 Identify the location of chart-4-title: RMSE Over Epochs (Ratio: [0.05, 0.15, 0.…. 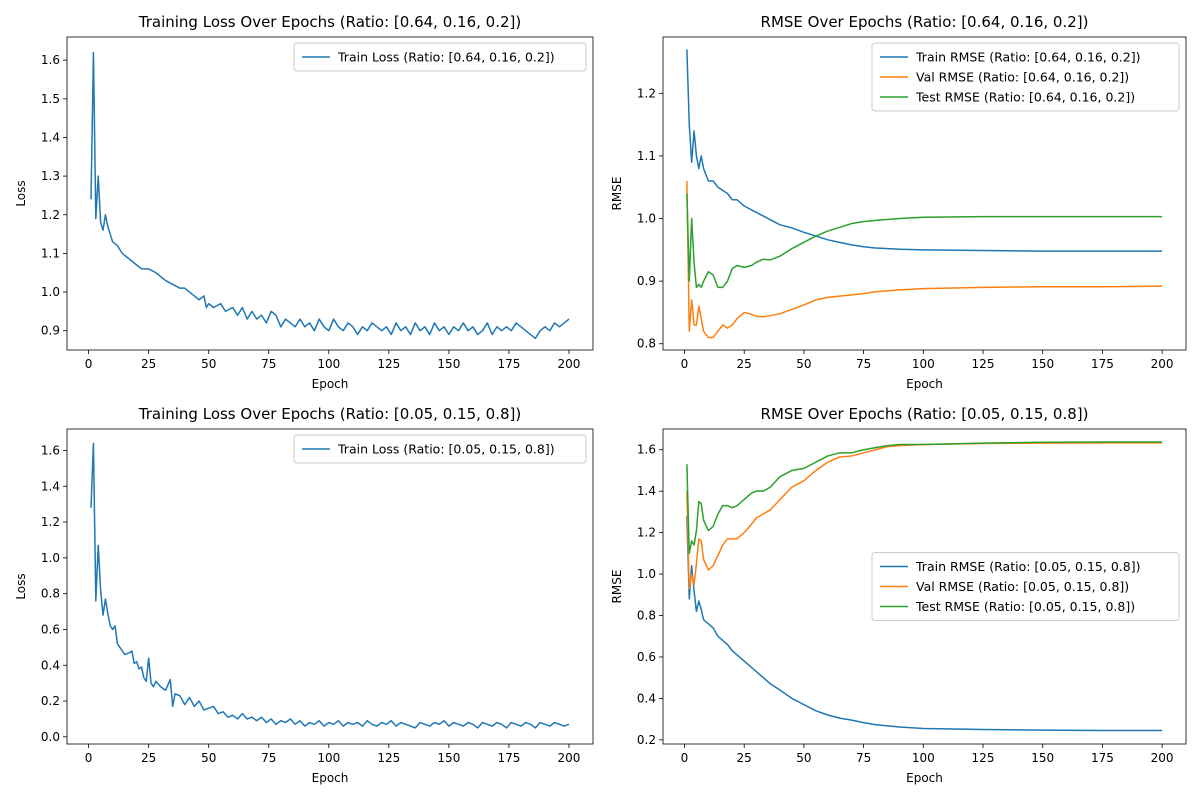
(925, 414).